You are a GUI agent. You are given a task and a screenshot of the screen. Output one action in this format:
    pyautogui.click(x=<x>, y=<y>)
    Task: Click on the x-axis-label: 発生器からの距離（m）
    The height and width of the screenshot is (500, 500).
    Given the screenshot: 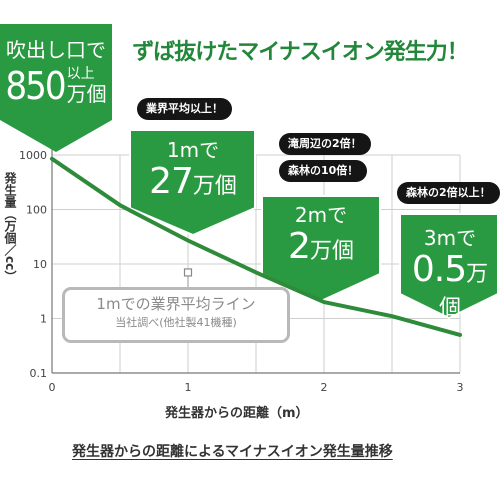 What is the action you would take?
    pyautogui.click(x=237, y=413)
    